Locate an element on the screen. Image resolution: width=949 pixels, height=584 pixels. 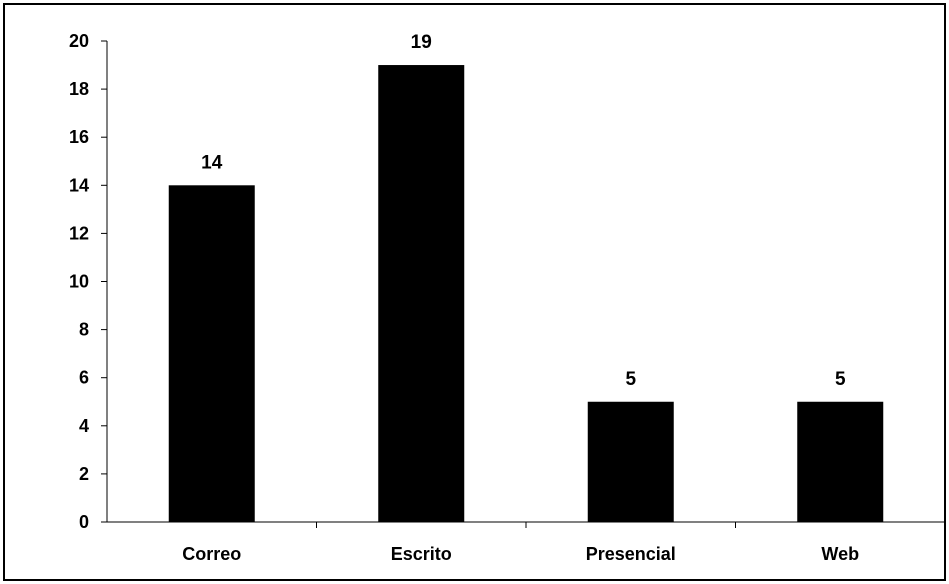
y-tick-label: 2 is located at coordinates (84, 474).